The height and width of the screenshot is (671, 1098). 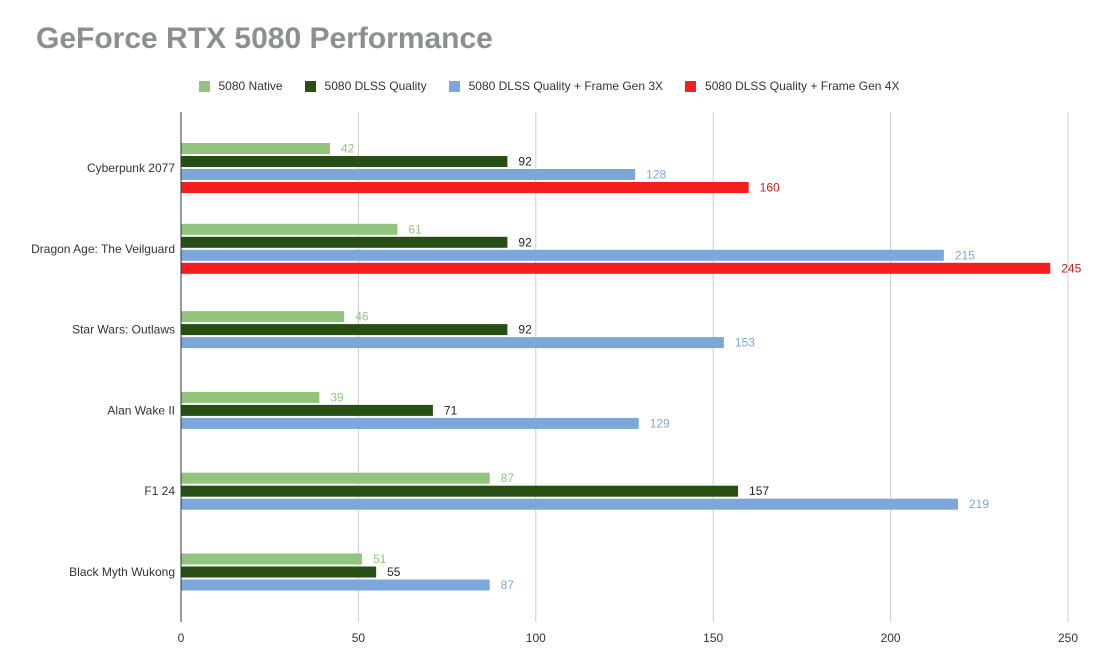 I want to click on bar-cyberpunk-2077-5080-dlss-quality-frame-gen-3x, so click(x=408, y=174).